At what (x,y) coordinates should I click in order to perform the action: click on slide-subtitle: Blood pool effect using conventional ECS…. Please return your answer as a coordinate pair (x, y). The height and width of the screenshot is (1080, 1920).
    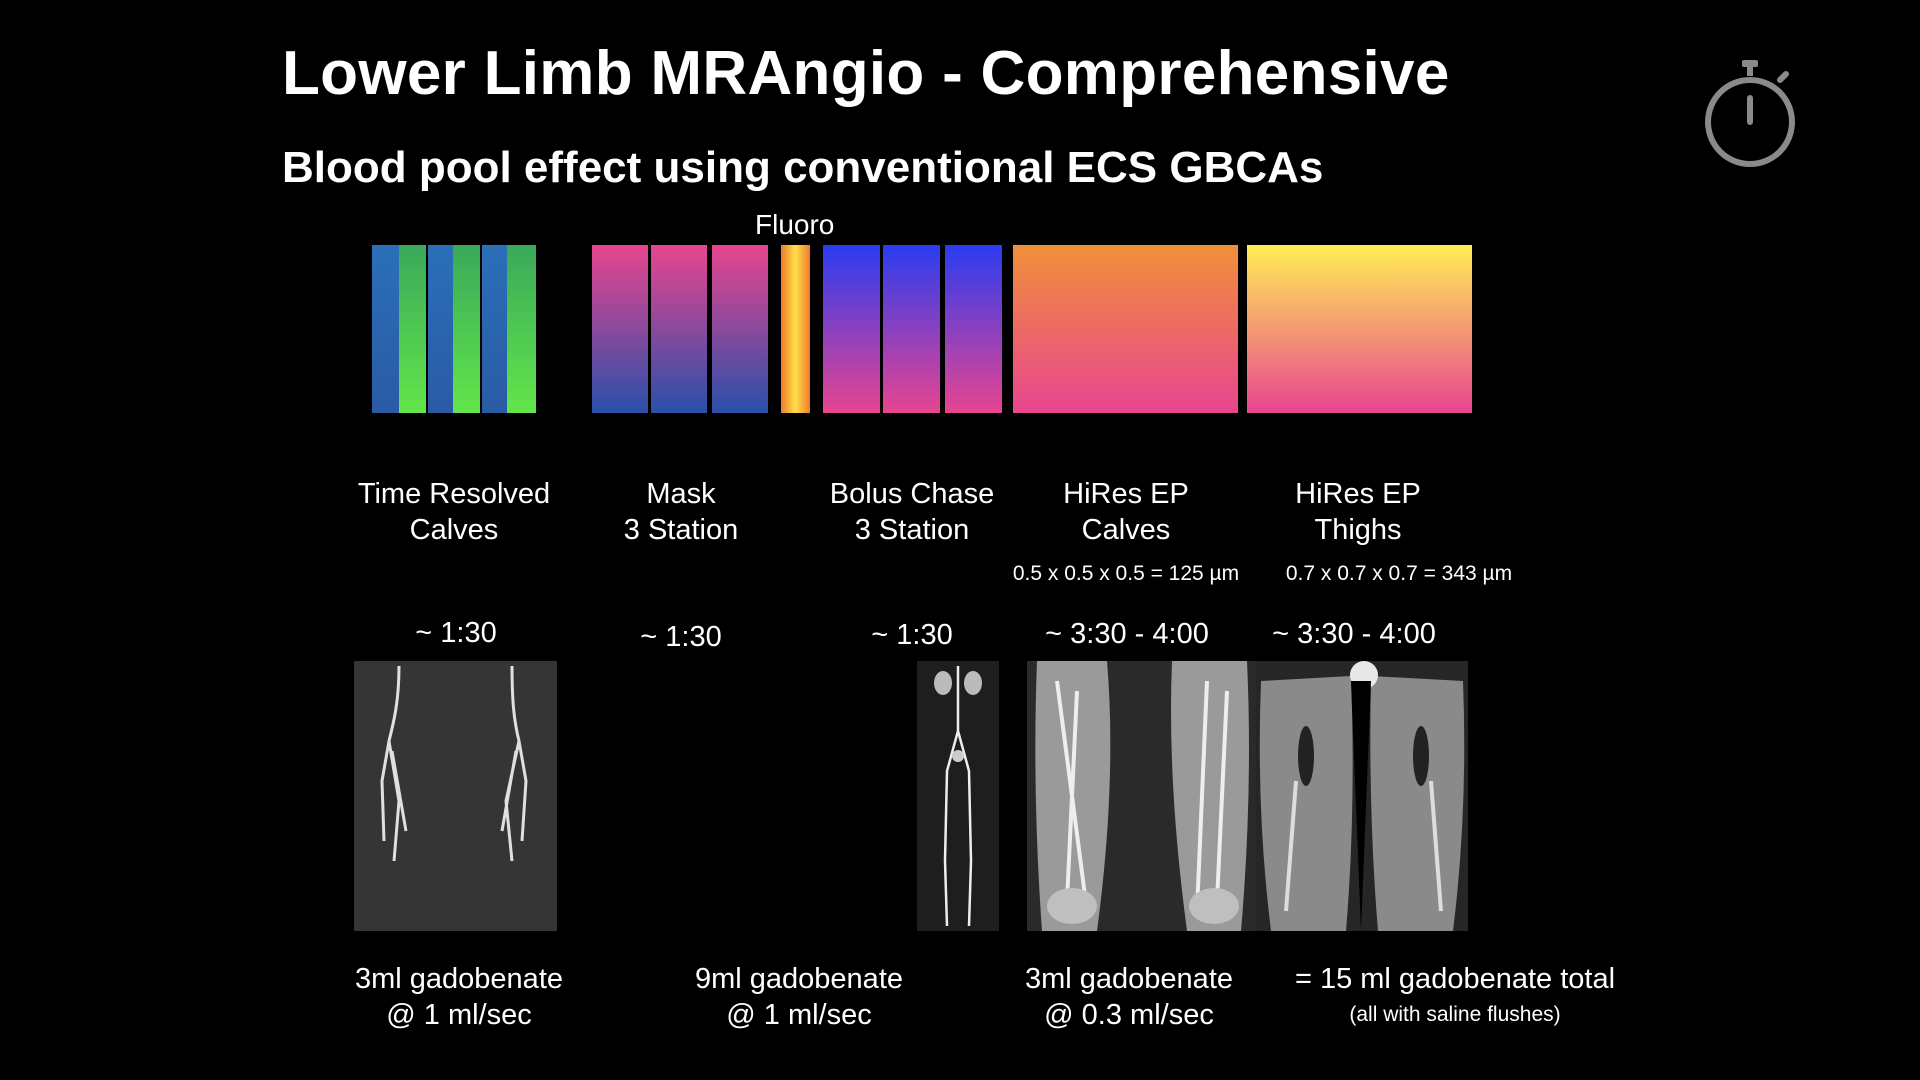
    Looking at the image, I should click on (803, 167).